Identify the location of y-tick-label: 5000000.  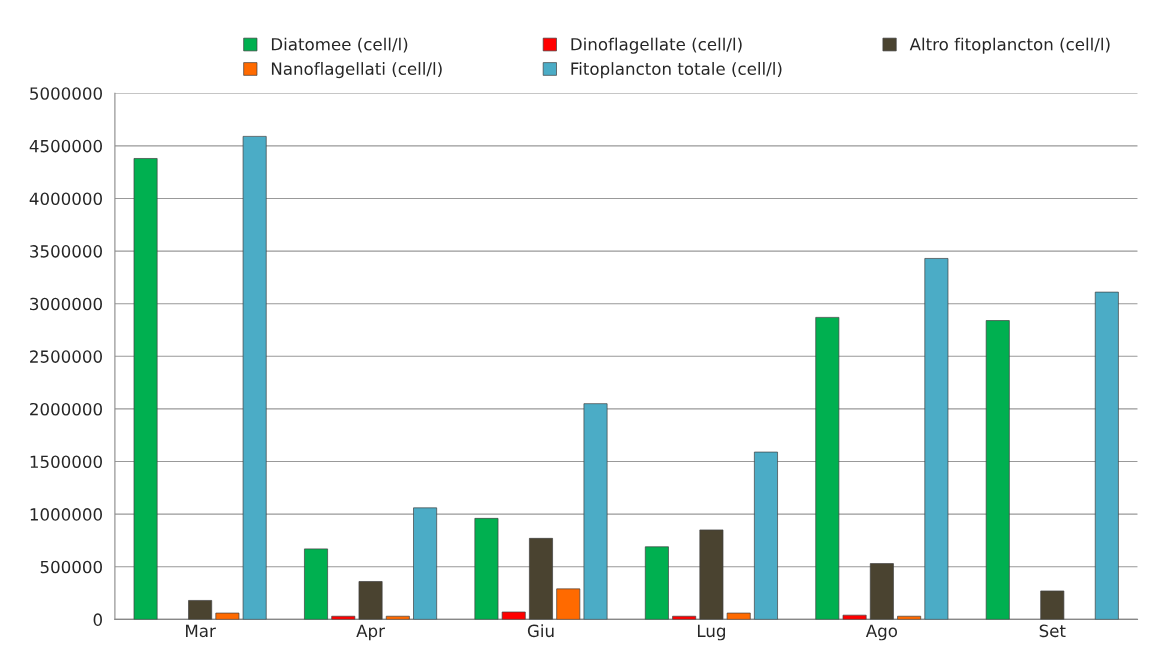
(66, 93).